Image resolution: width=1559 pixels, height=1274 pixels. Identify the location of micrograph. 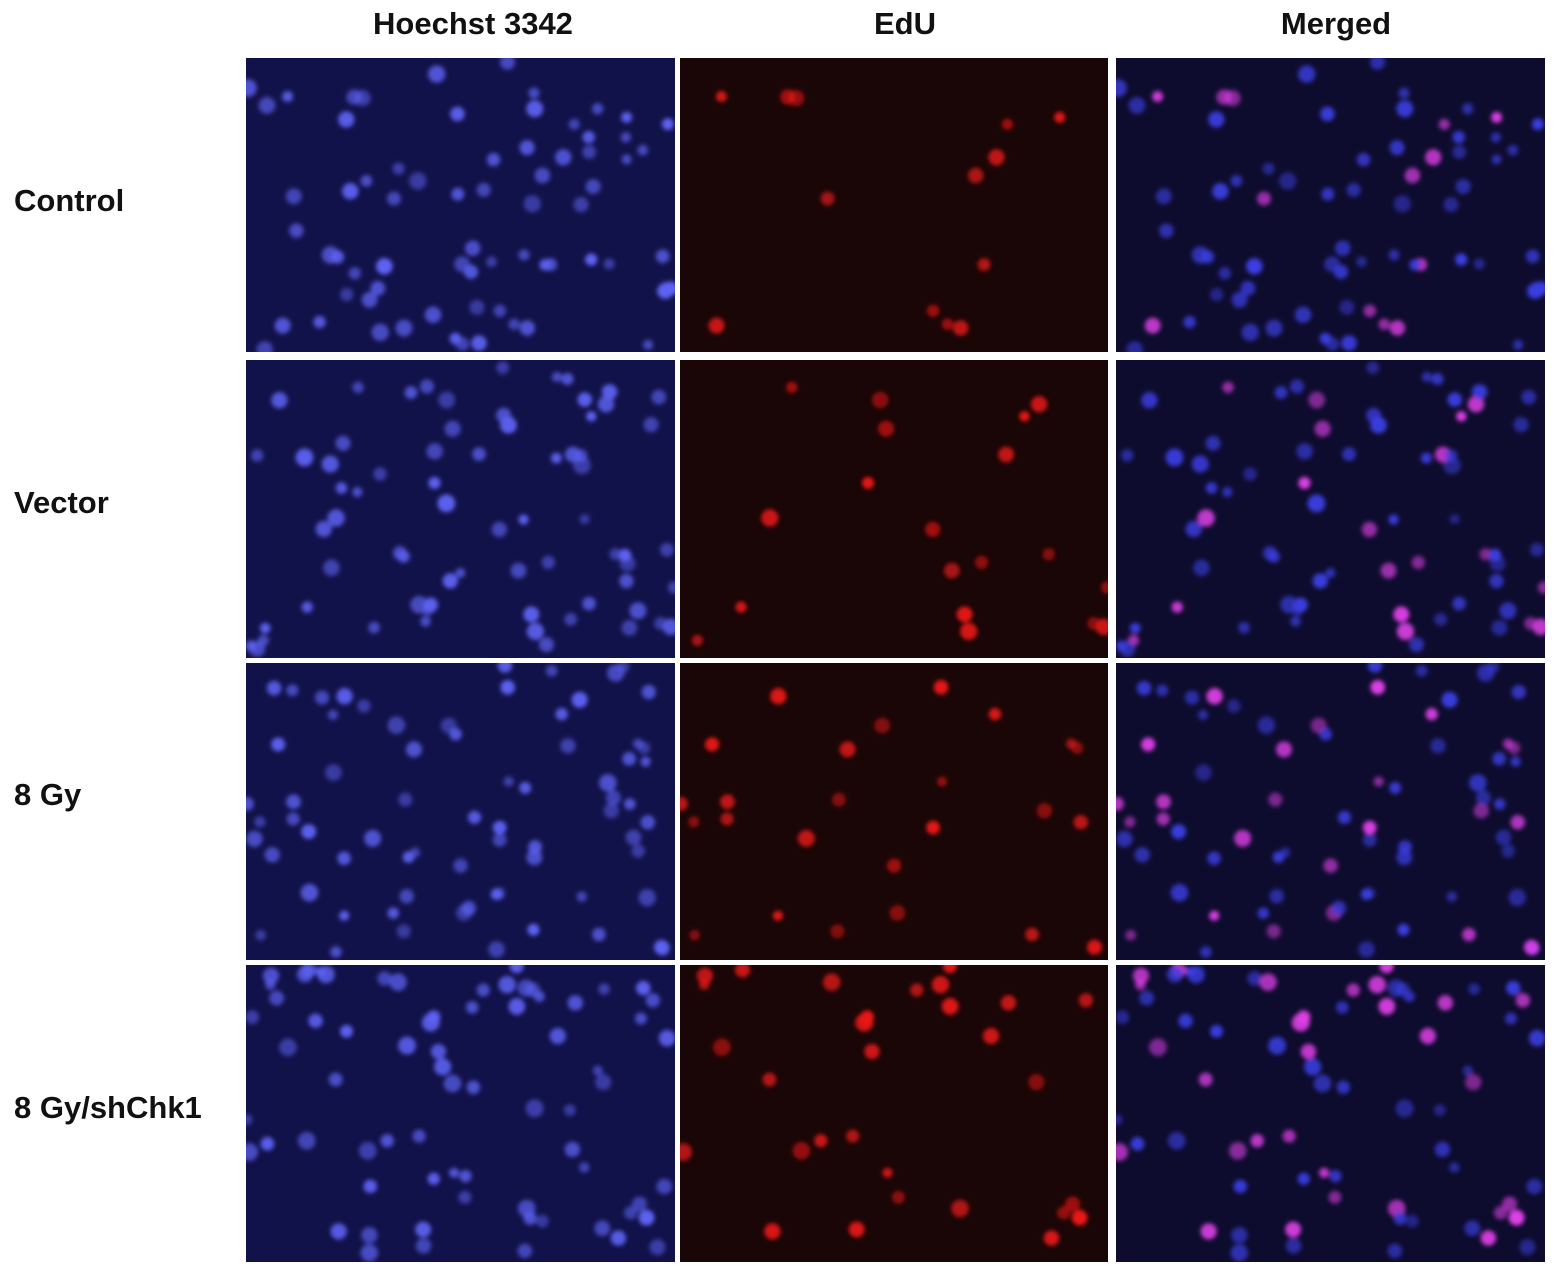
(894, 509).